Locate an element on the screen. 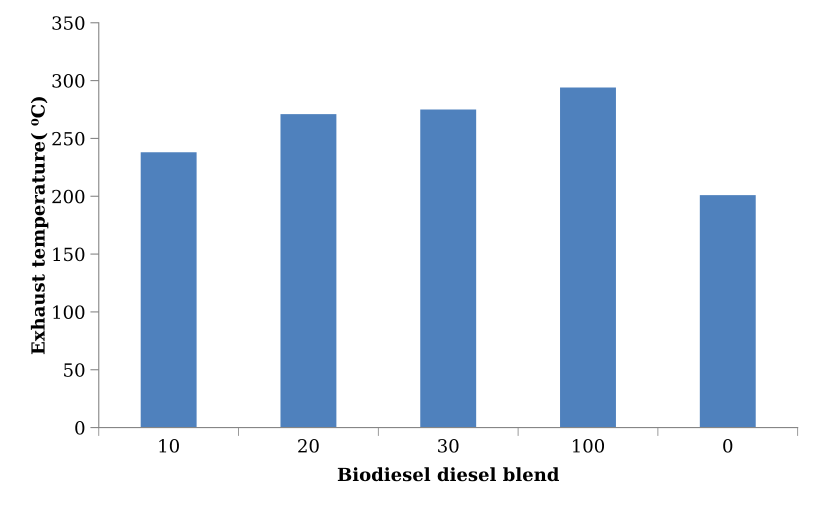  y-tick-label: 50 is located at coordinates (74, 370).